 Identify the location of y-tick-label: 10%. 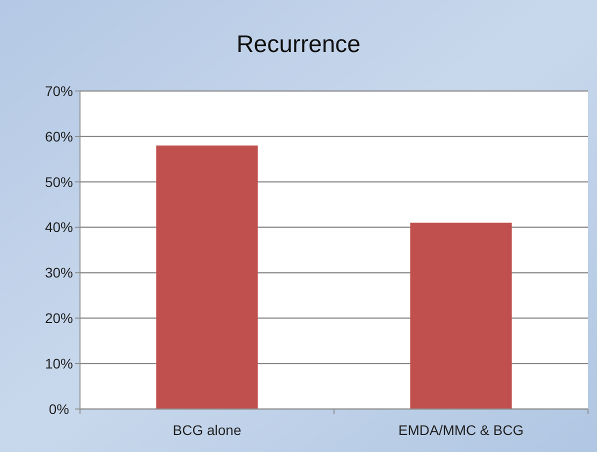
(59, 363).